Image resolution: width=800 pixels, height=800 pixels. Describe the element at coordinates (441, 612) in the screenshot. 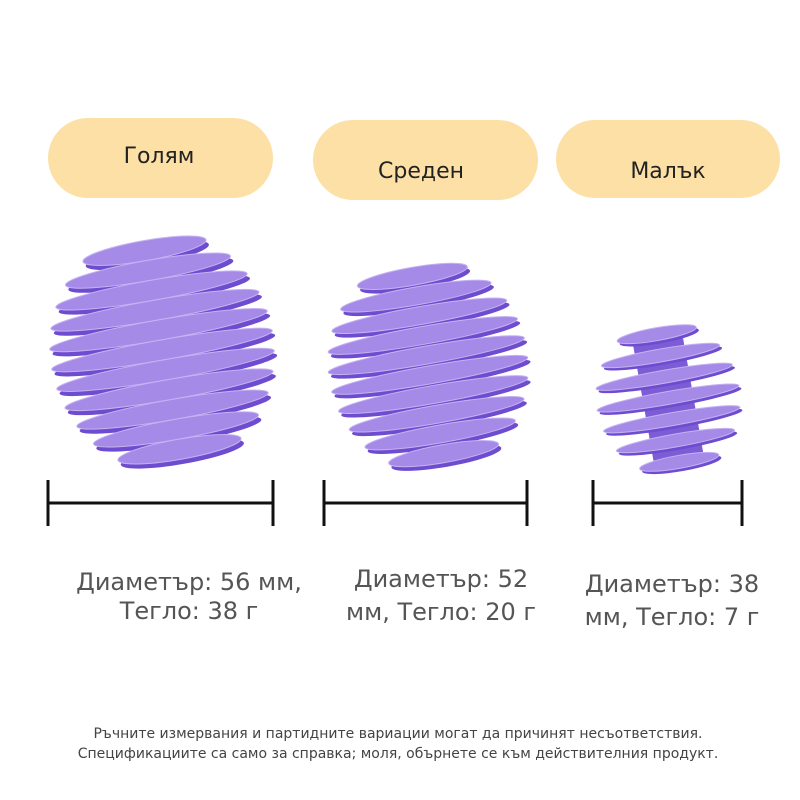

I see `spec-line: мм, Тегло: 20 г` at that location.